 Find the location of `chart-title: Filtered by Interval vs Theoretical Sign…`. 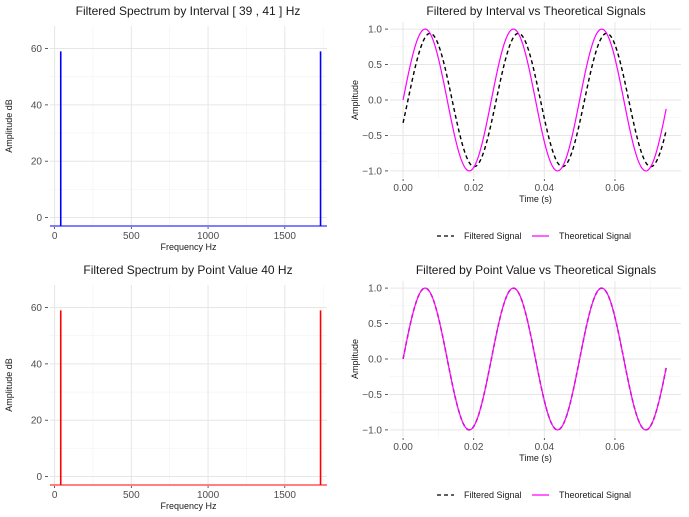

chart-title: Filtered by Interval vs Theoretical Sign… is located at coordinates (535, 11).